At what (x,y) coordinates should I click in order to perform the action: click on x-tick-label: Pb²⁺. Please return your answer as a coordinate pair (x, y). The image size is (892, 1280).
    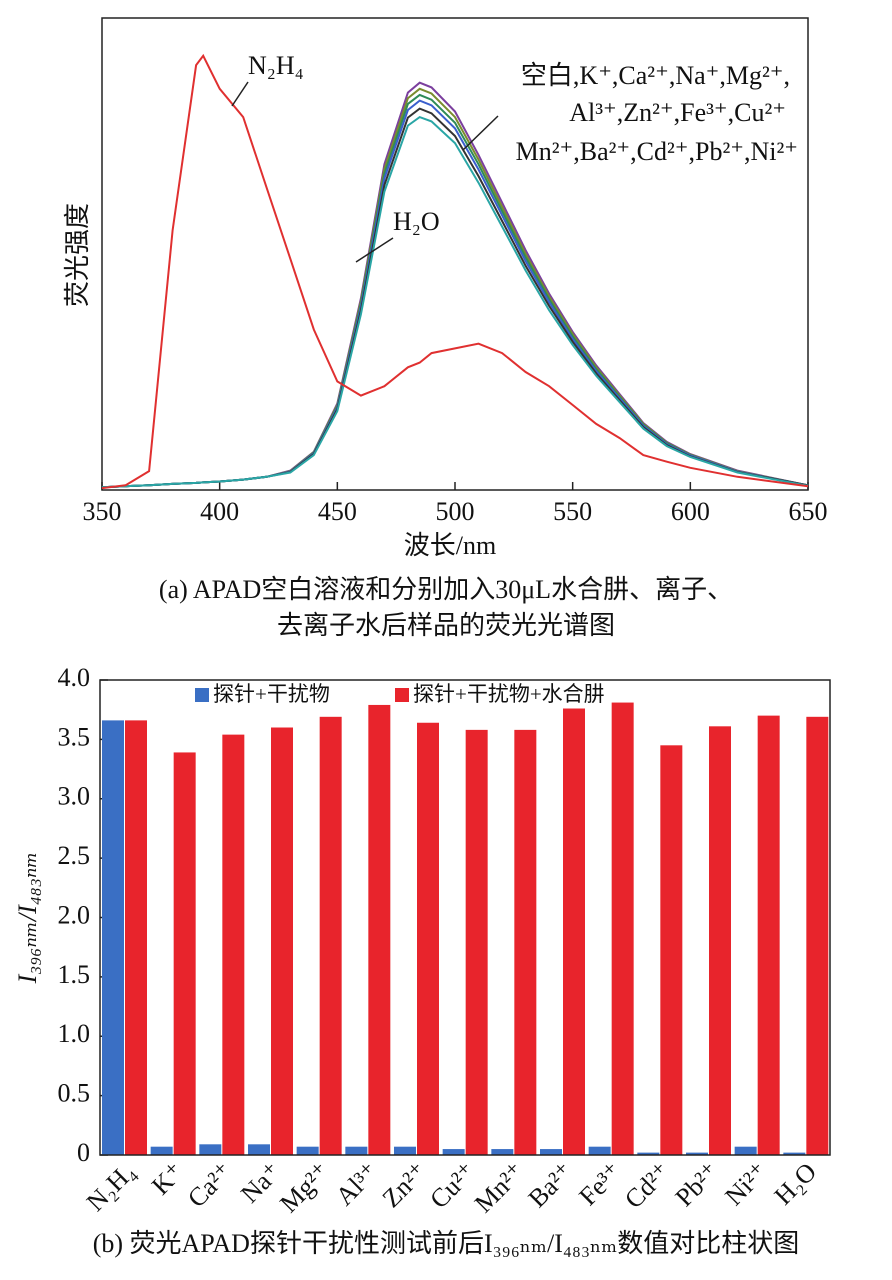
    Looking at the image, I should click on (697, 1184).